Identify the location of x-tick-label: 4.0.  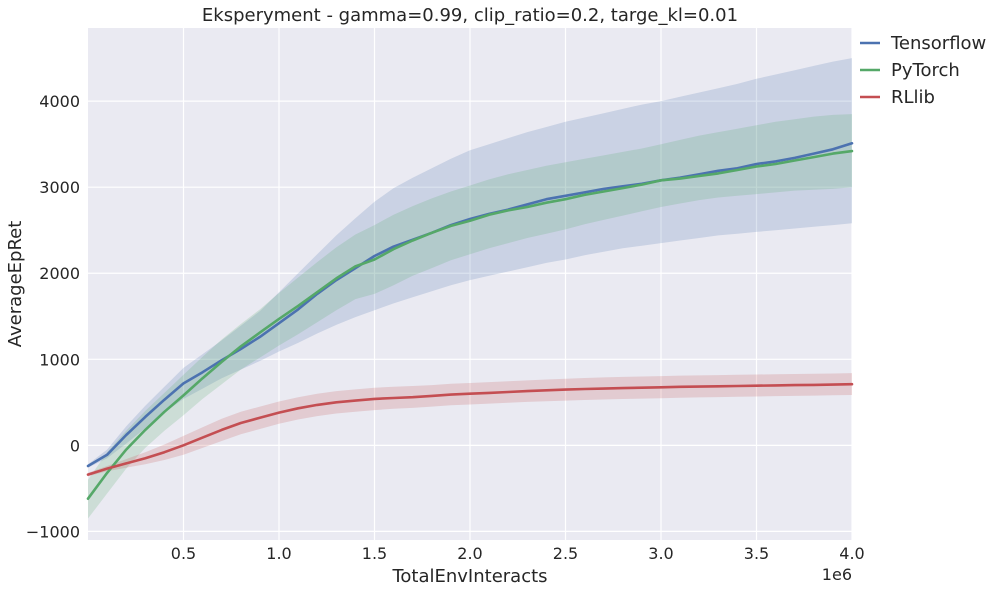
(851, 553).